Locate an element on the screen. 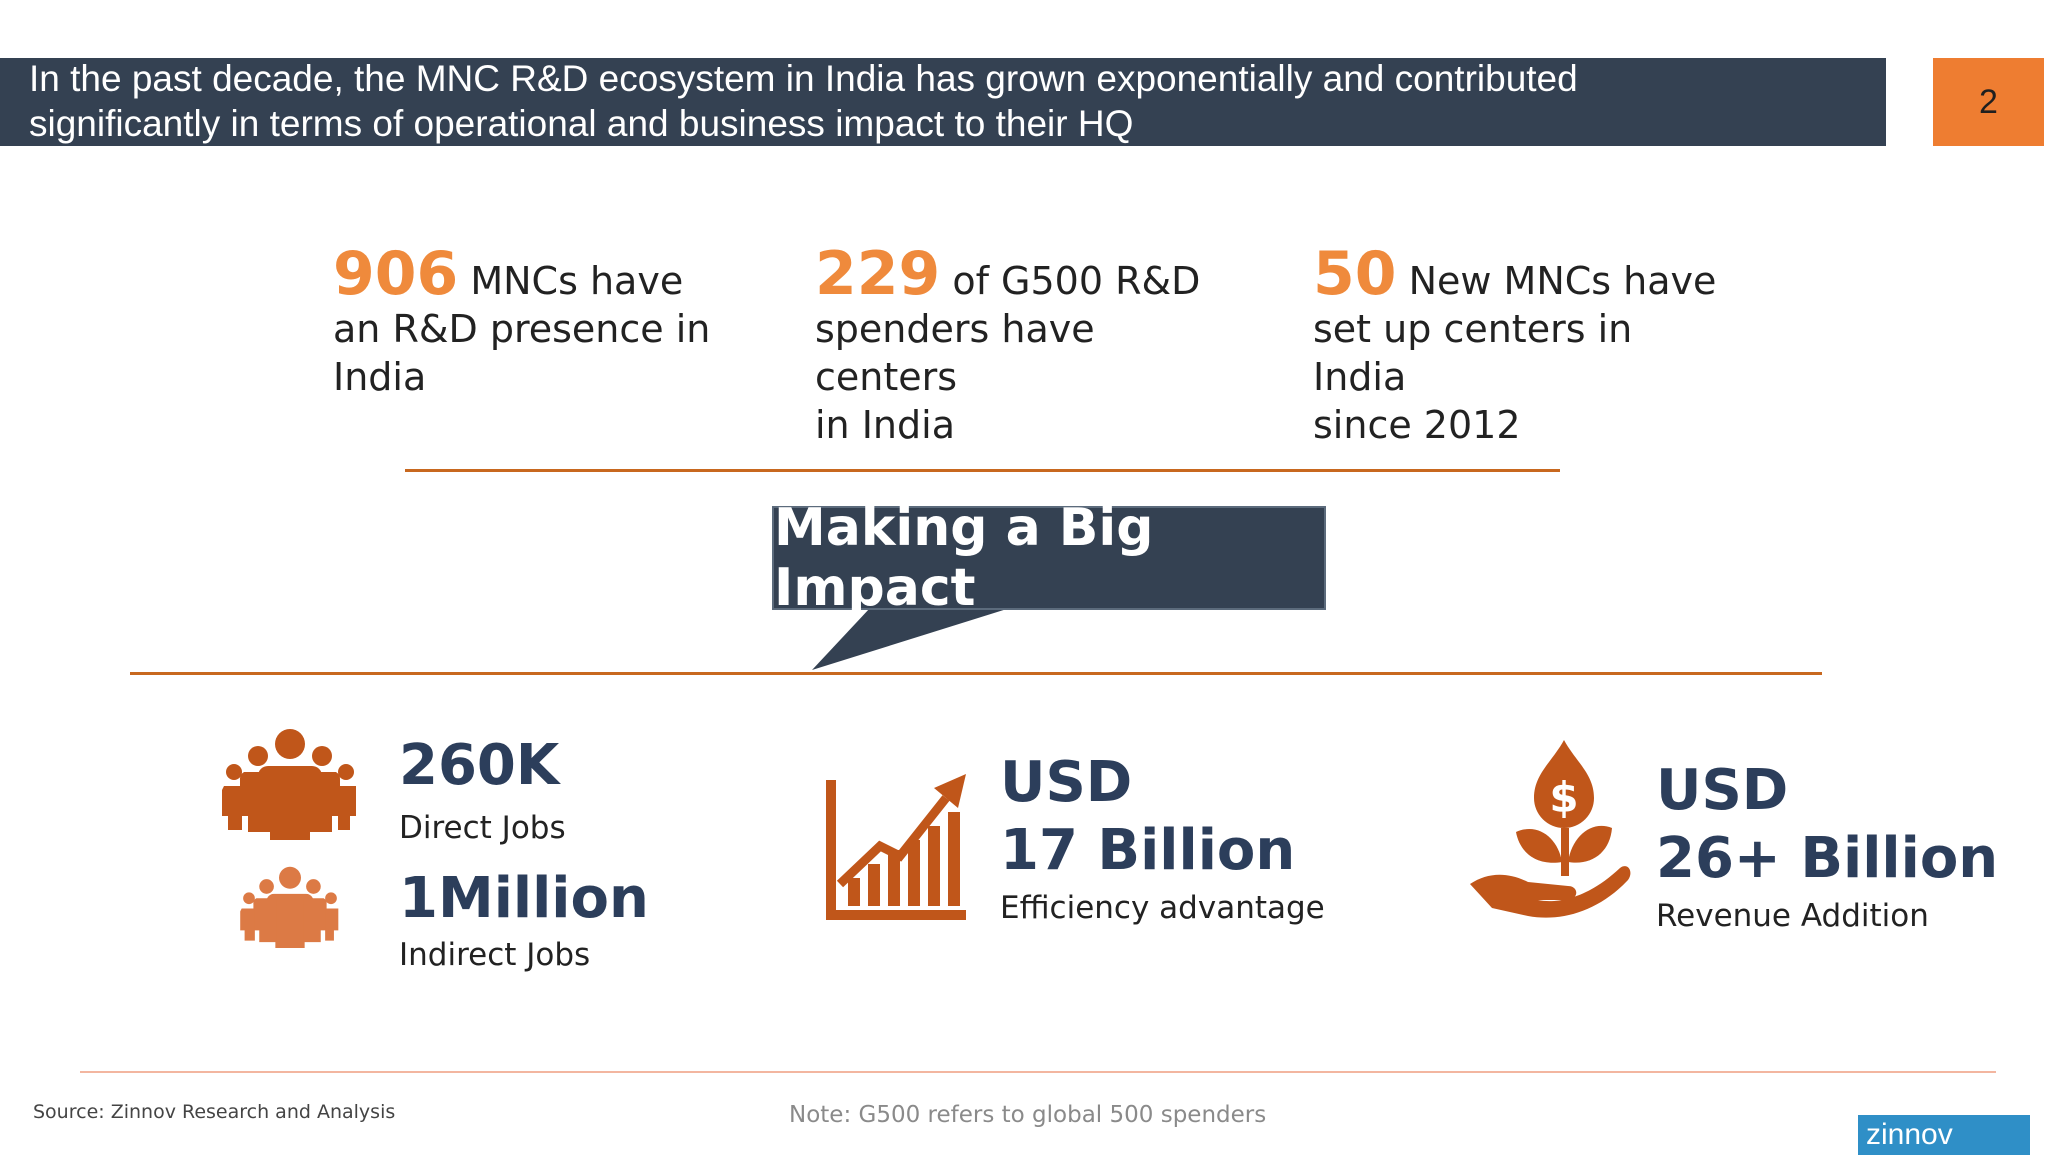 The width and height of the screenshot is (2048, 1155). metric-revenue-currency: USD is located at coordinates (1722, 790).